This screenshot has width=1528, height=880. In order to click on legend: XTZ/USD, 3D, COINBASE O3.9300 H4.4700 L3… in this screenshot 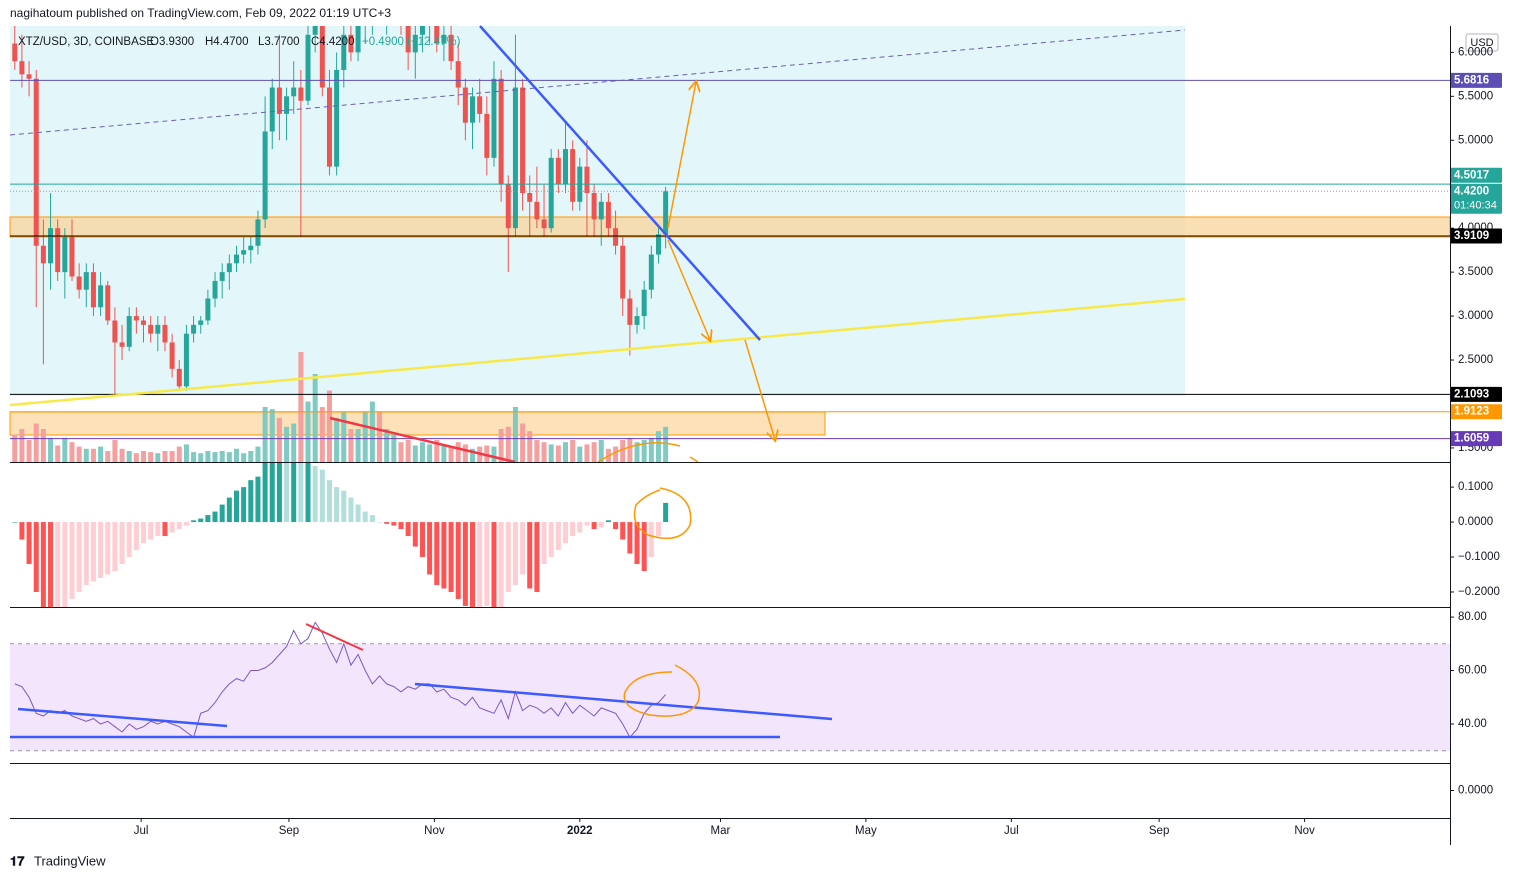, I will do `click(239, 42)`.